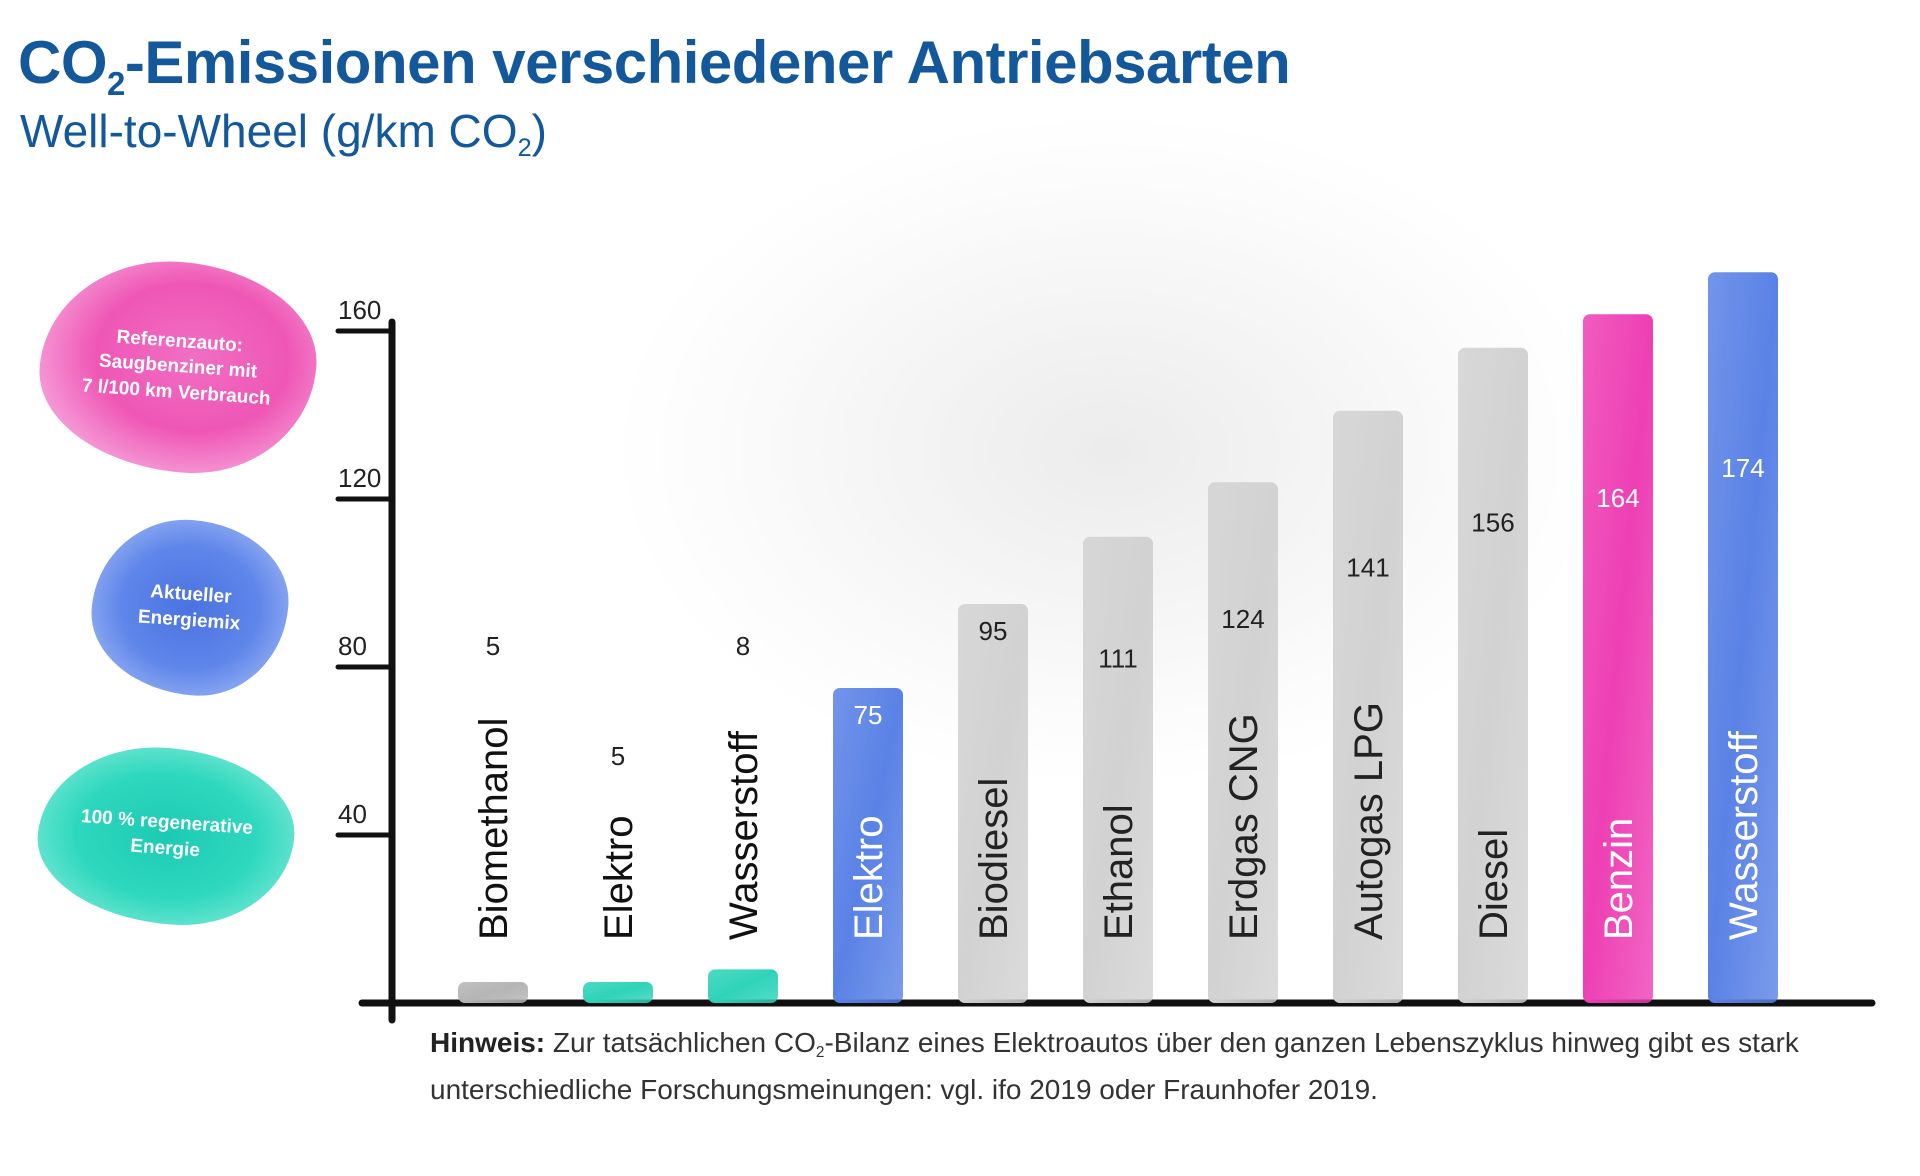 Image resolution: width=1920 pixels, height=1176 pixels. What do you see at coordinates (1367, 568) in the screenshot?
I see `bar-value-label: 141` at bounding box center [1367, 568].